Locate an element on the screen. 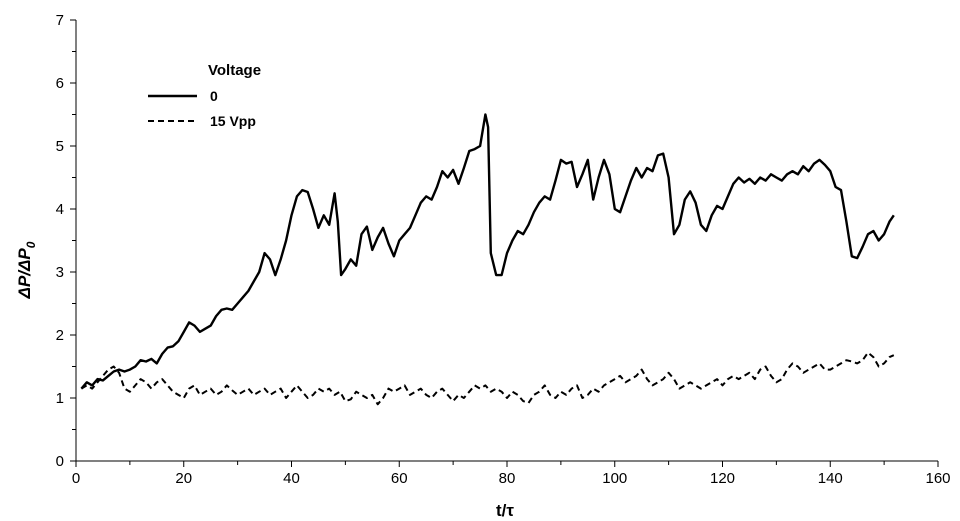 The height and width of the screenshot is (521, 960). x-tick-label: 120 is located at coordinates (722, 478).